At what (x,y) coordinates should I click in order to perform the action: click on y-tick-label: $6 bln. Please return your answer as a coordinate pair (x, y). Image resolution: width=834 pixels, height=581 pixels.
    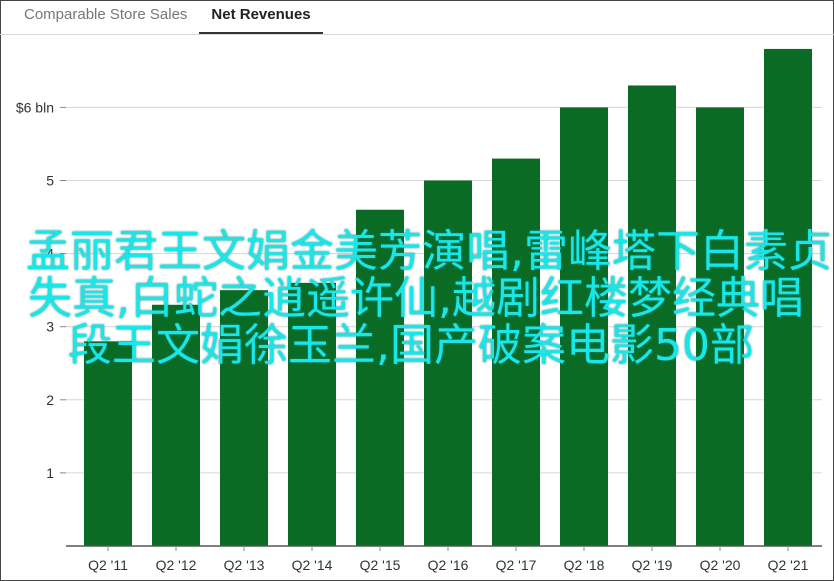
    Looking at the image, I should click on (35, 107).